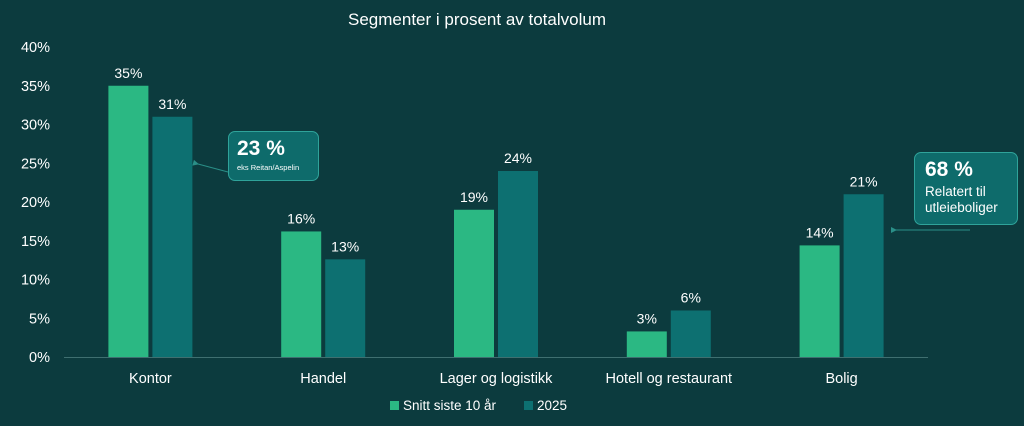 The width and height of the screenshot is (1024, 426). Describe the element at coordinates (691, 298) in the screenshot. I see `data-label: 6%` at that location.